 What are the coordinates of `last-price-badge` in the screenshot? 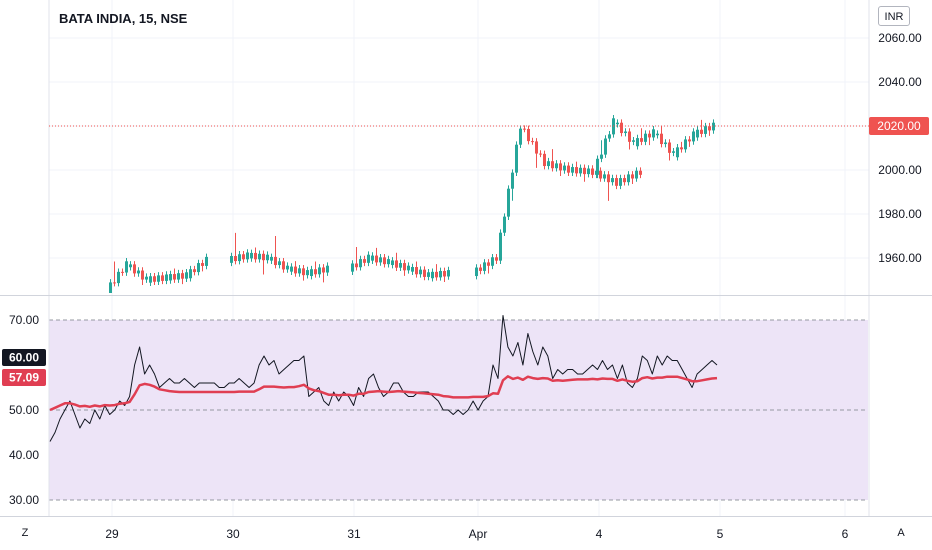 It's located at (899, 126).